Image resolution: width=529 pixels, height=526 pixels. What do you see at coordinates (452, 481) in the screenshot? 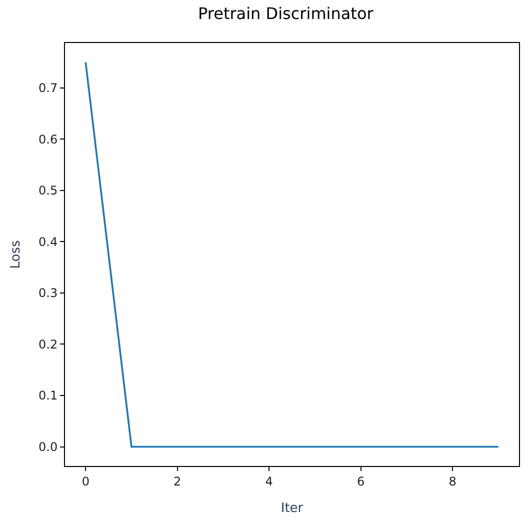
I see `x-tick-label: 8` at bounding box center [452, 481].